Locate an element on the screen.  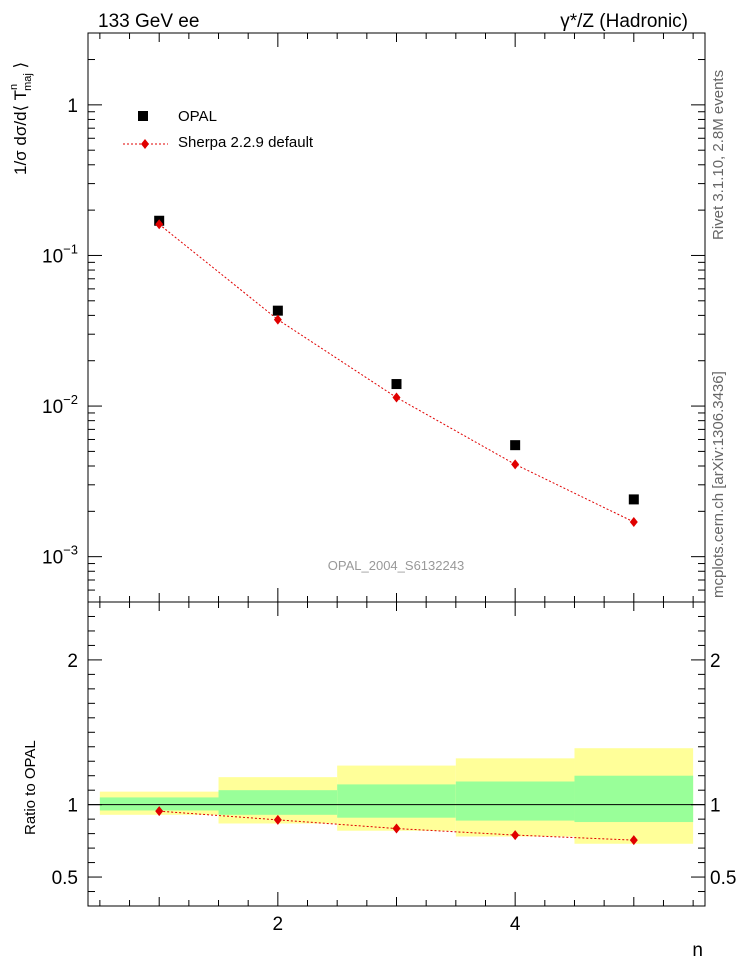
ratio-xtick-label: 4 is located at coordinates (515, 924).